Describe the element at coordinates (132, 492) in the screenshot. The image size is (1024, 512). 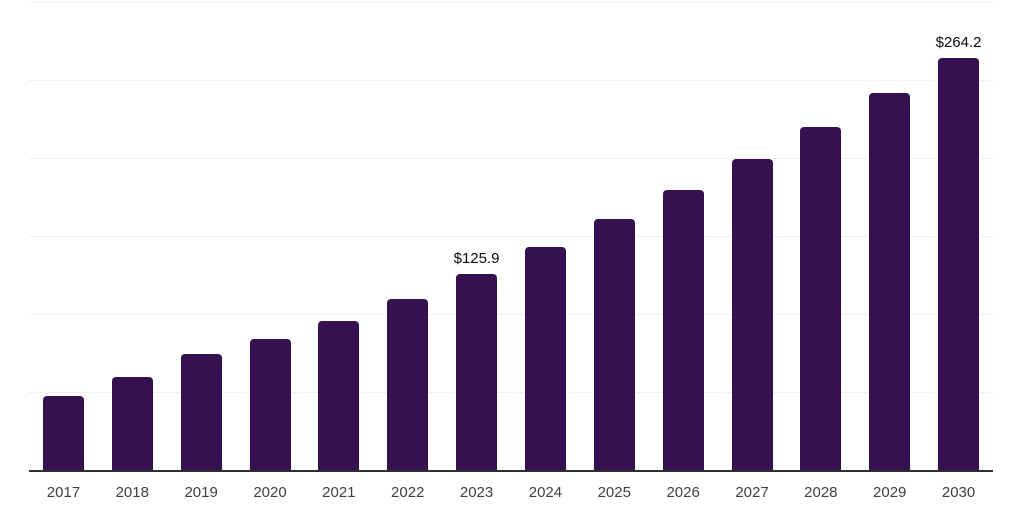
I see `x-tick-2018: 2018` at that location.